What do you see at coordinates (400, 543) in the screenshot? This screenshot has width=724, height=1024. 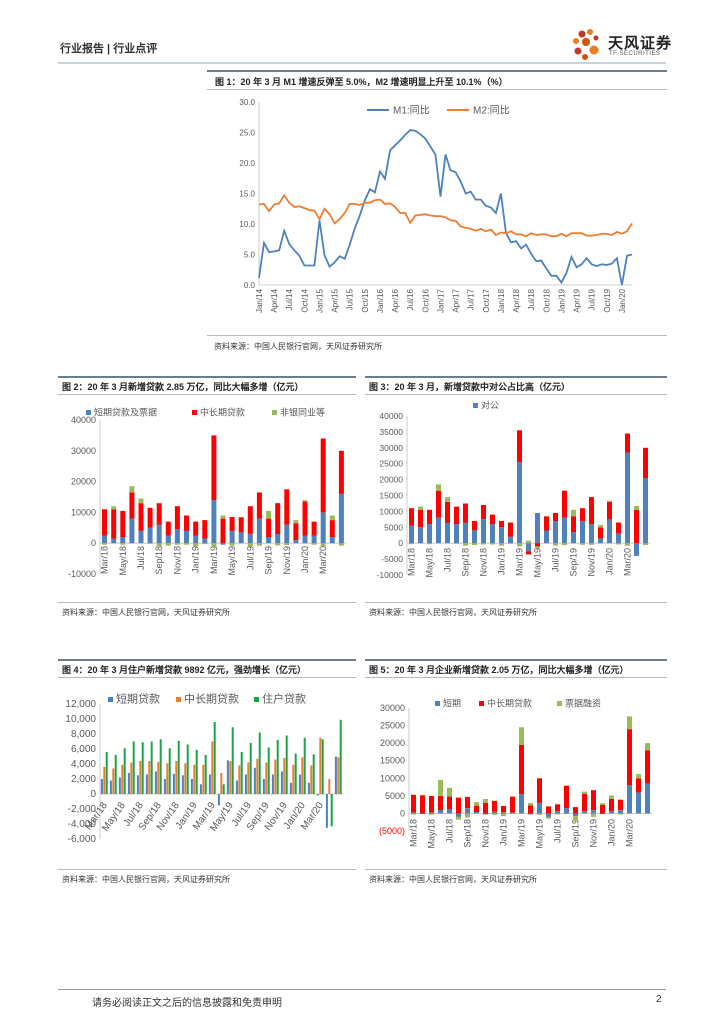 I see `fig3-y-tick-label: 0` at bounding box center [400, 543].